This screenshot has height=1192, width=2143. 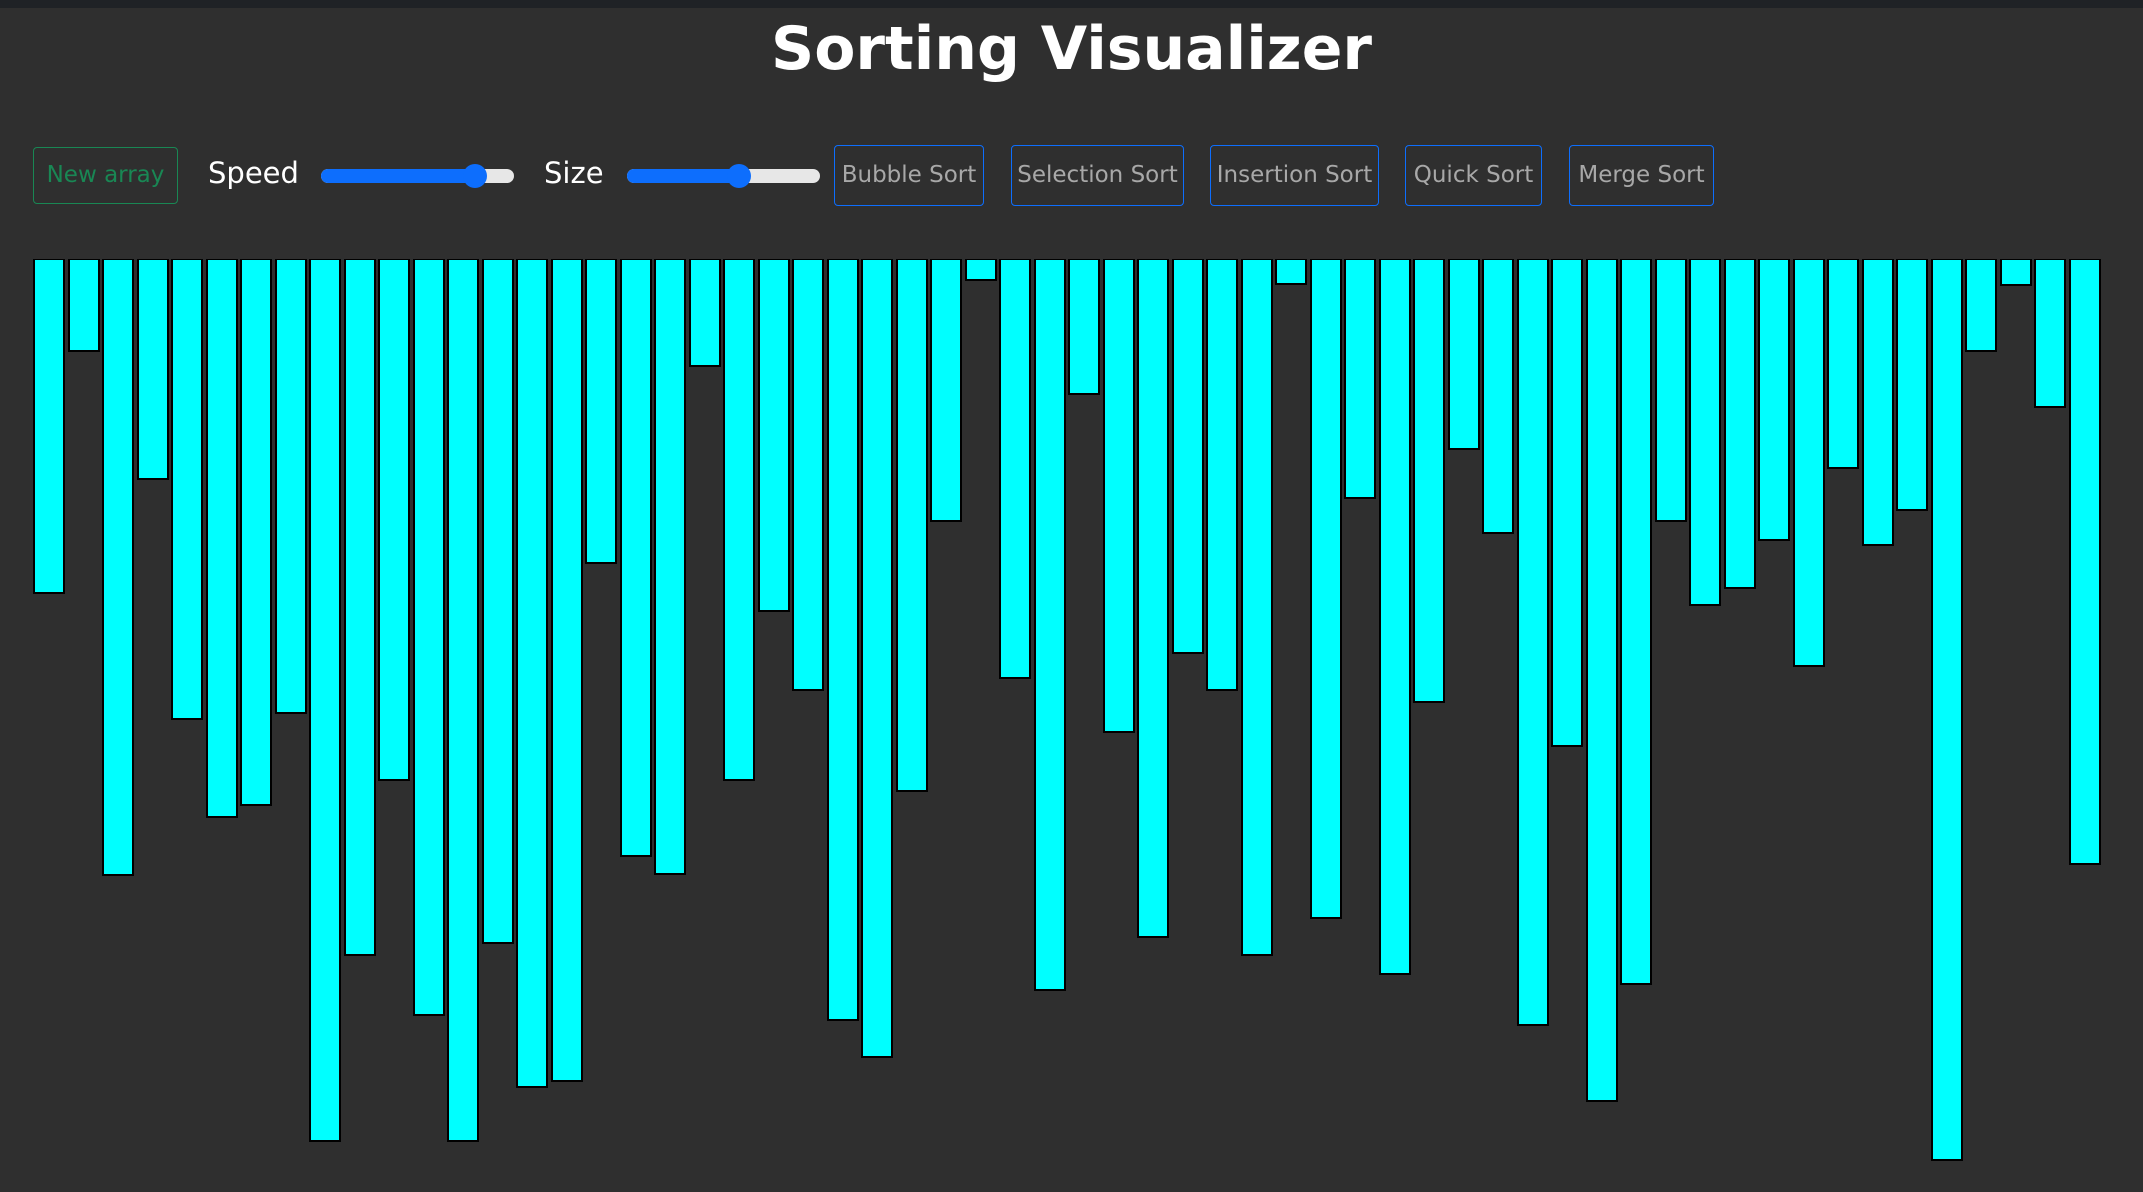 What do you see at coordinates (909, 175) in the screenshot?
I see `bubble-sort-button: Bubble Sort` at bounding box center [909, 175].